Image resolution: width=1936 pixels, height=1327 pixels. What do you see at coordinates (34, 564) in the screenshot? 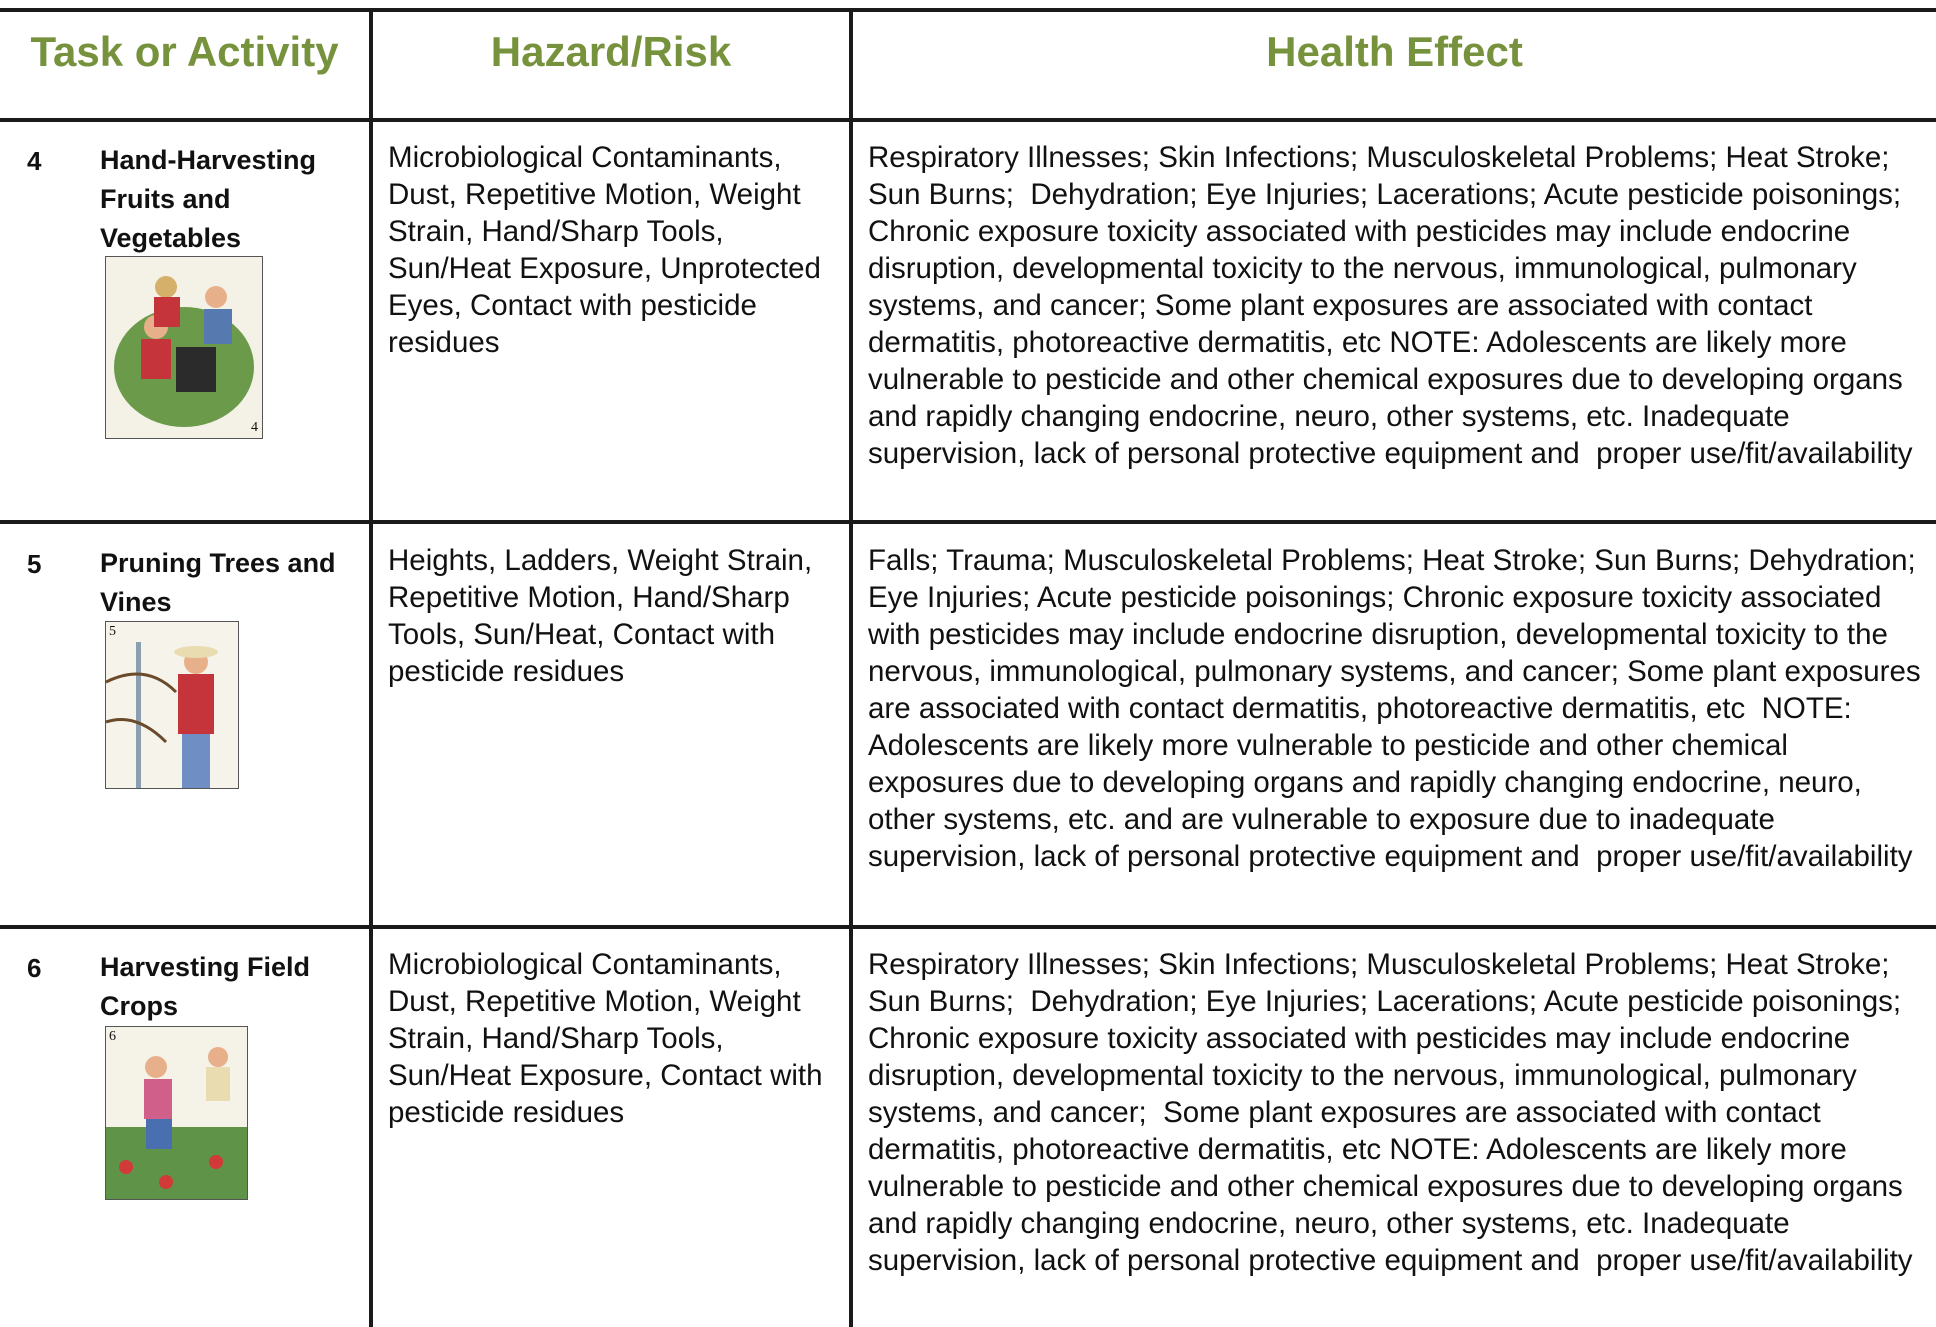
I see `row-number: 5` at bounding box center [34, 564].